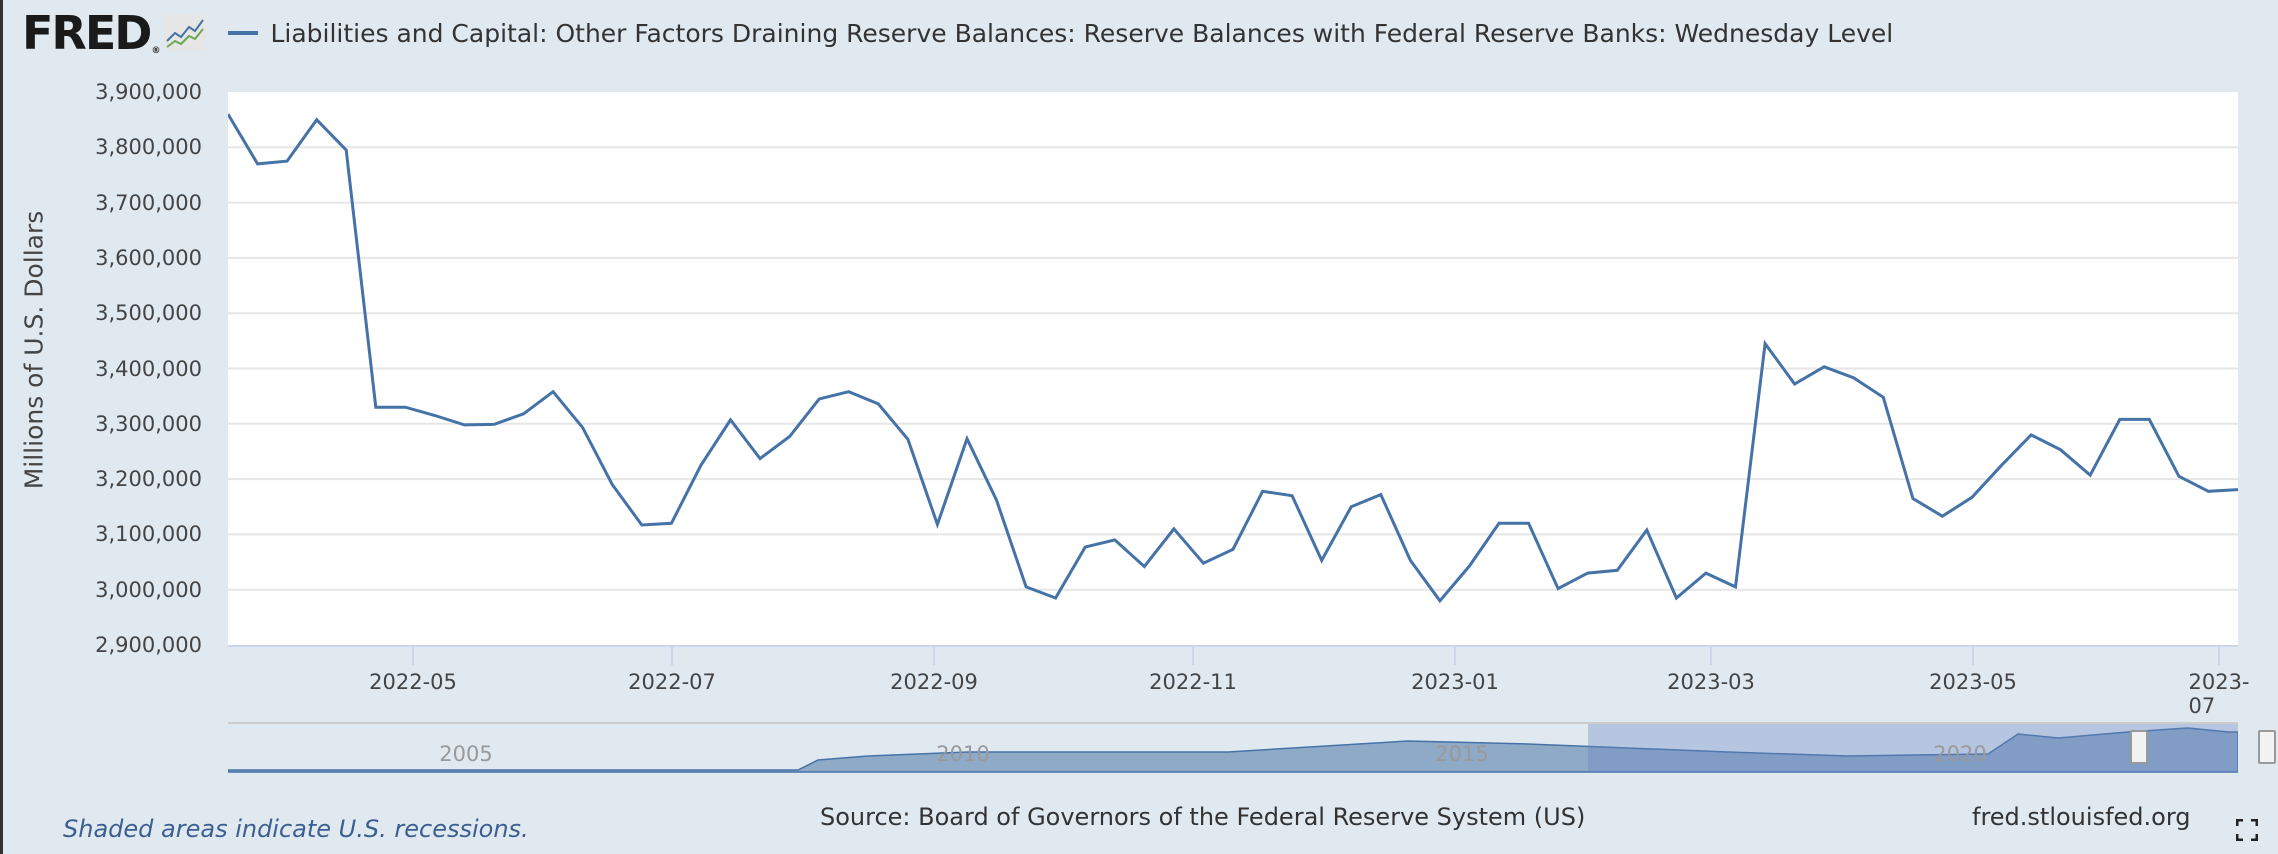  What do you see at coordinates (1973, 682) in the screenshot?
I see `x-tick-label: 2023-05` at bounding box center [1973, 682].